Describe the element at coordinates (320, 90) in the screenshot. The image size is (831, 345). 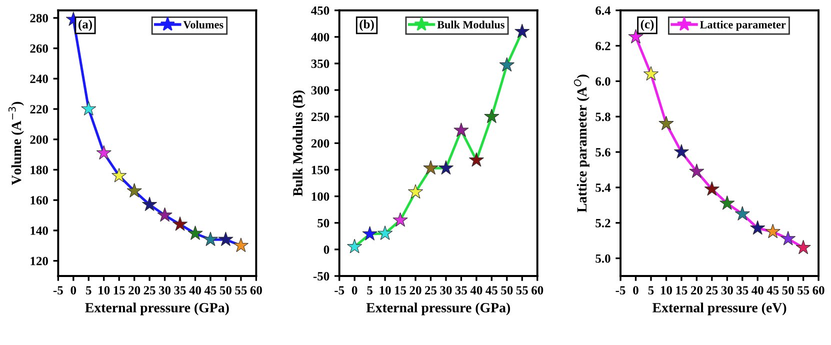
I see `y-tick-label: 300` at that location.